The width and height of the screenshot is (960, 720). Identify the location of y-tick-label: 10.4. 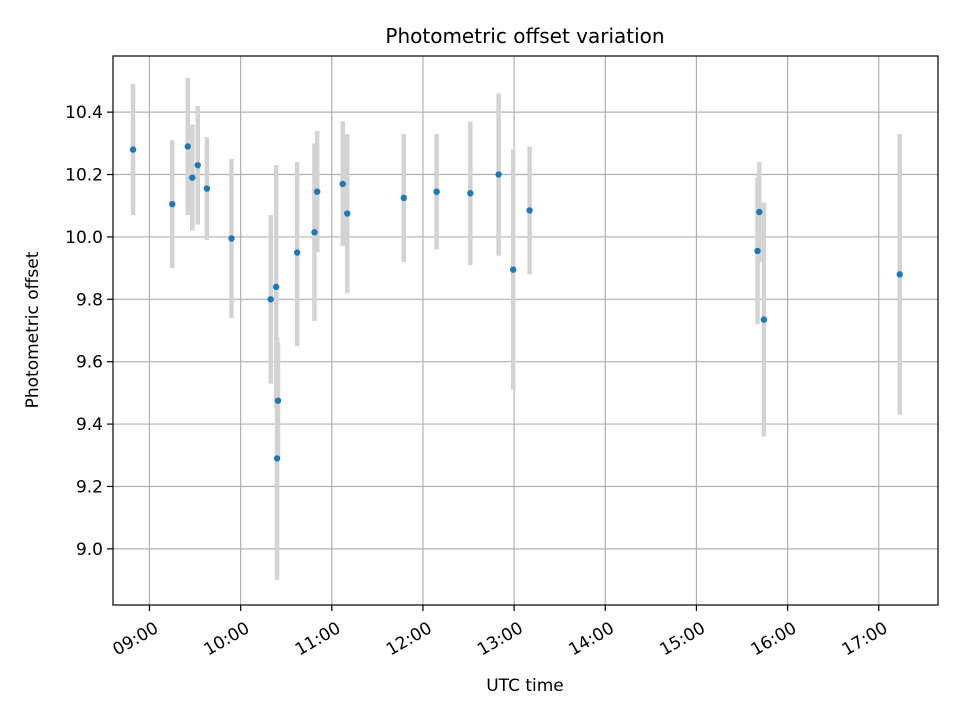
(84, 113).